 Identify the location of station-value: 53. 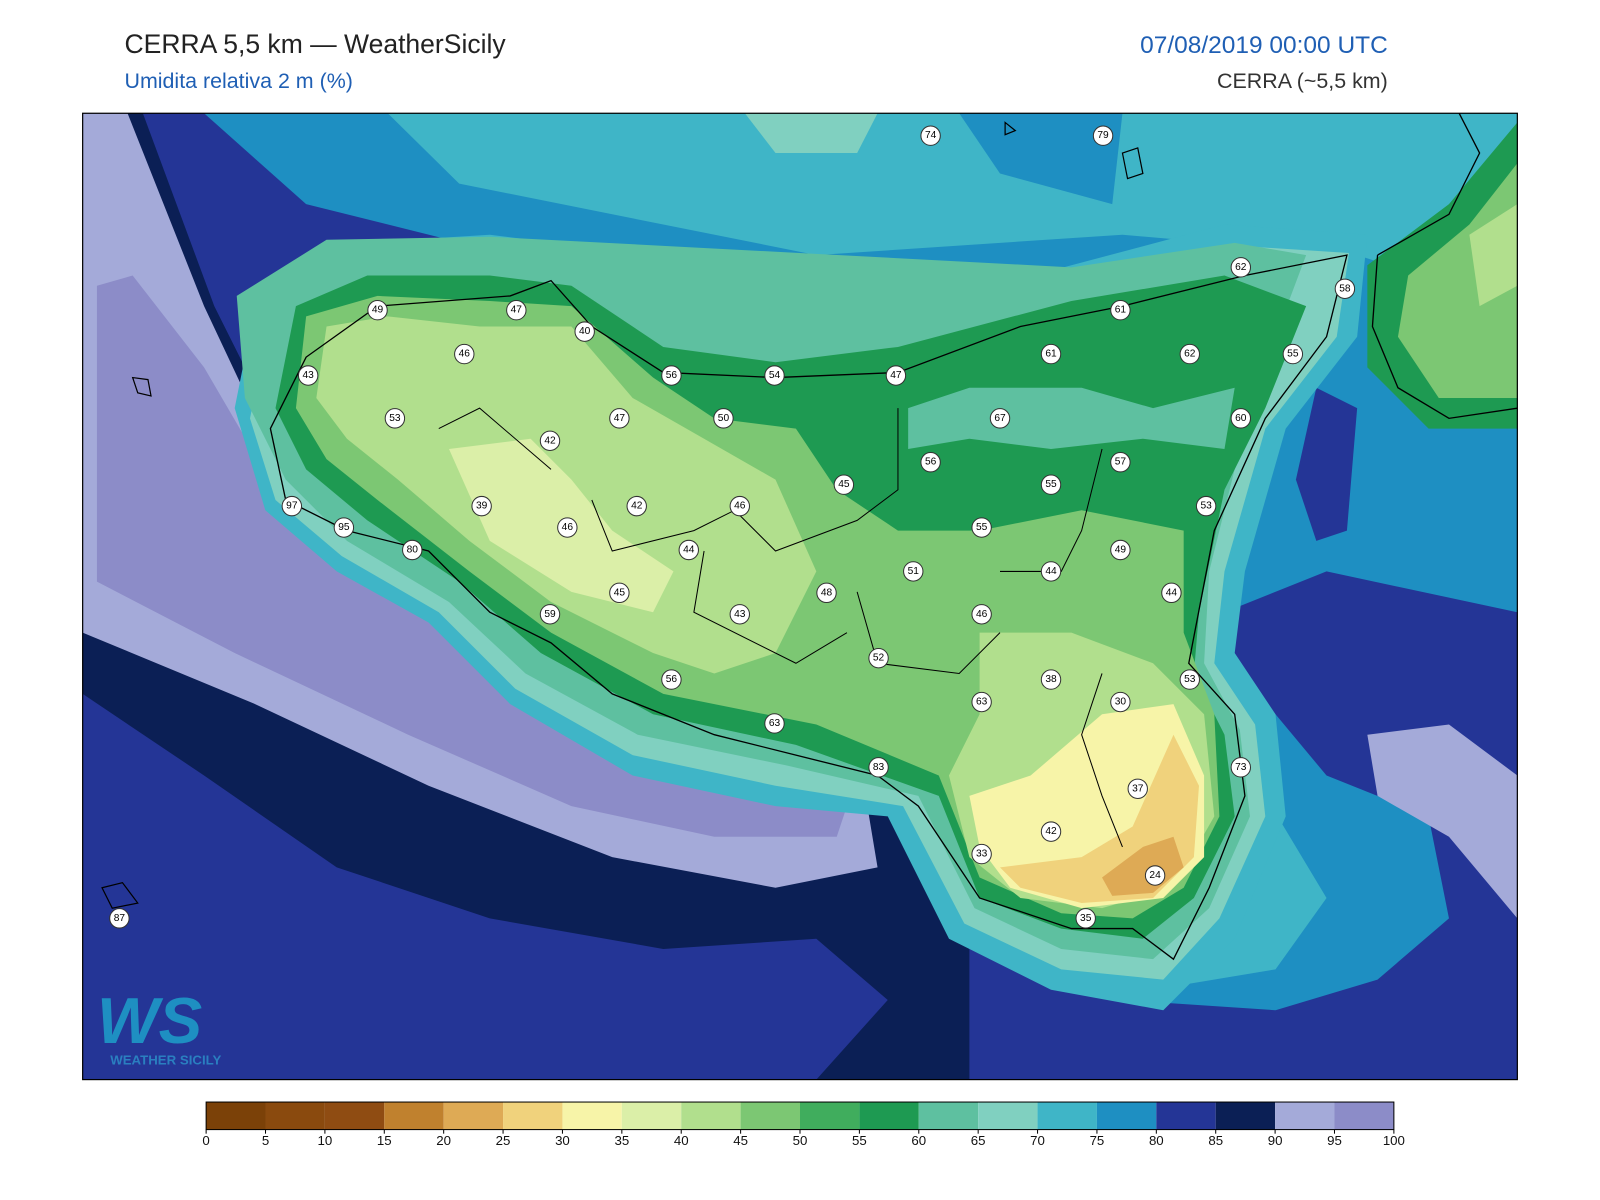
(395, 418).